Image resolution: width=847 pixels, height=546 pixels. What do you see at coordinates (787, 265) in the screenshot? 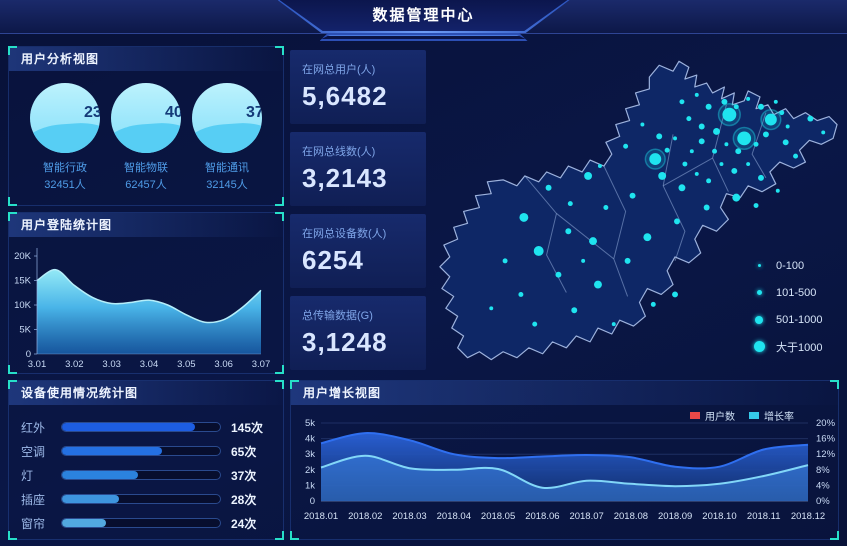
I see `map-legend-item: 0-100` at bounding box center [787, 265].